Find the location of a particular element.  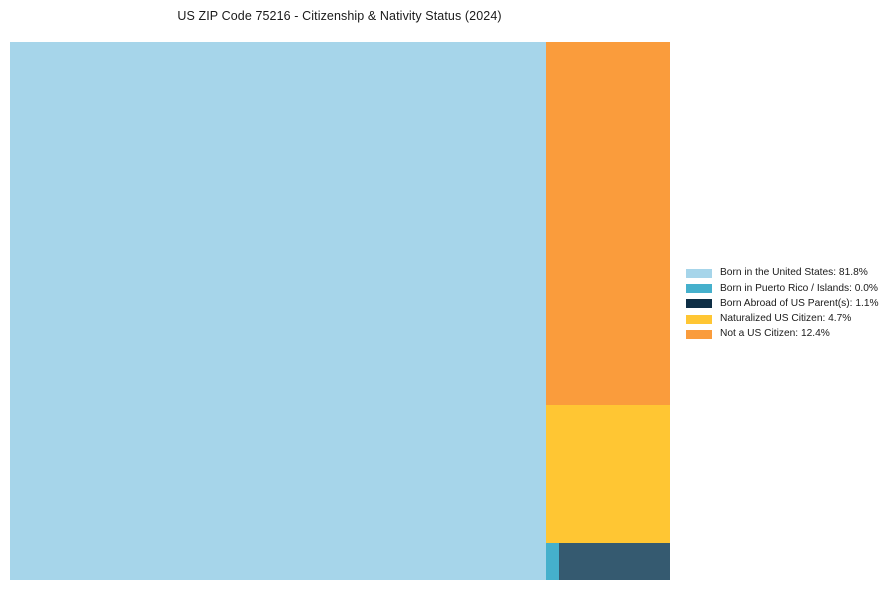

legend-item: Not a US Citizen: 12.4% is located at coordinates (785, 334).